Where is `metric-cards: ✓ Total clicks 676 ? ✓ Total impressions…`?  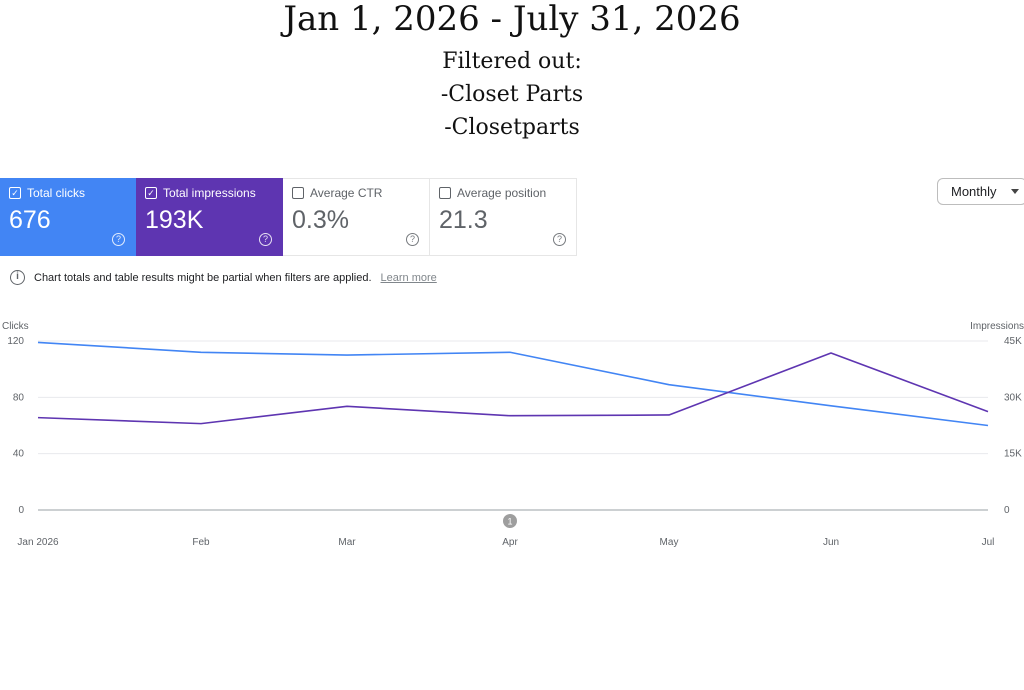
metric-cards: ✓ Total clicks 676 ? ✓ Total impressions… is located at coordinates (288, 217).